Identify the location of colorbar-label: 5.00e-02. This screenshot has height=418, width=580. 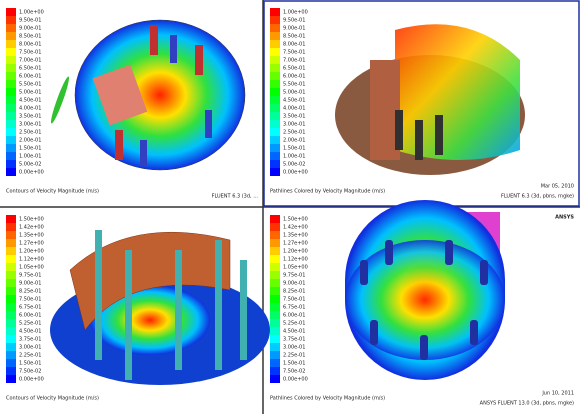
(30, 165).